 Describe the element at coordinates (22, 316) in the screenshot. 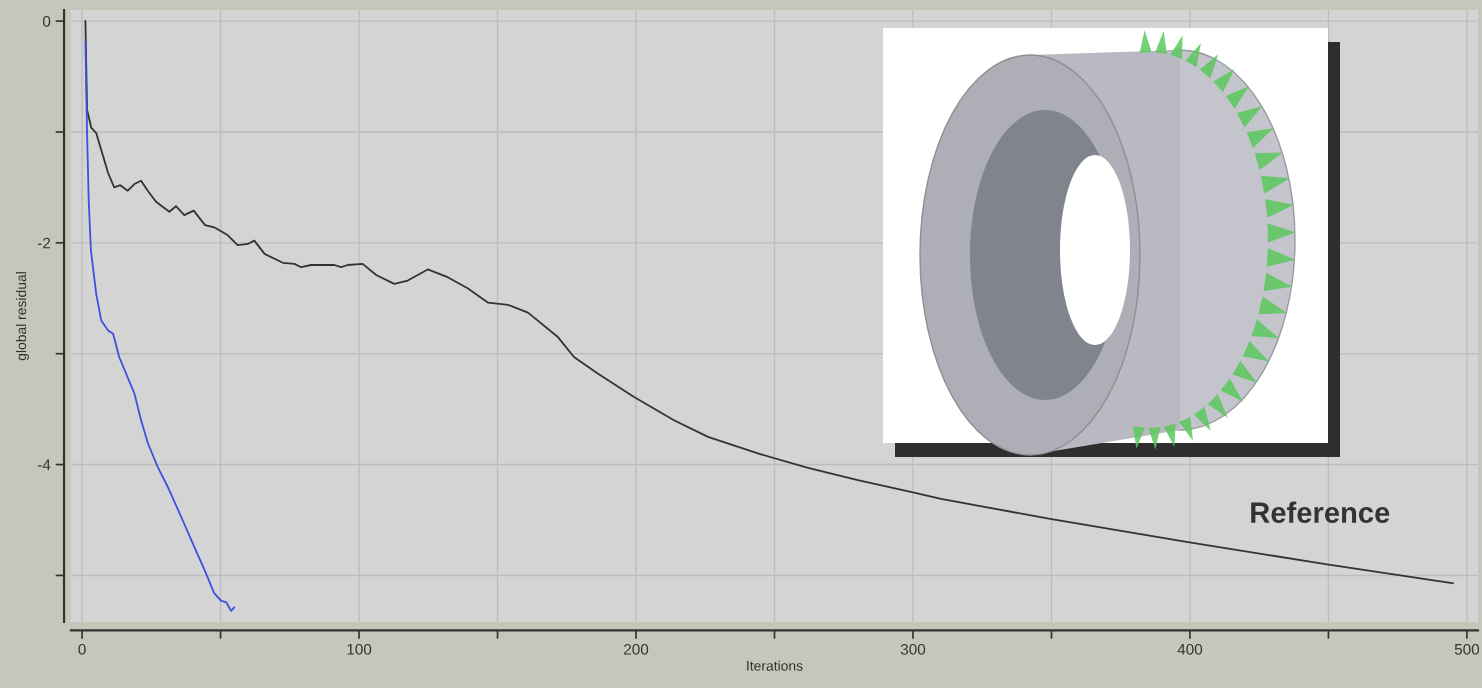

I see `y-axis-title: global residual` at that location.